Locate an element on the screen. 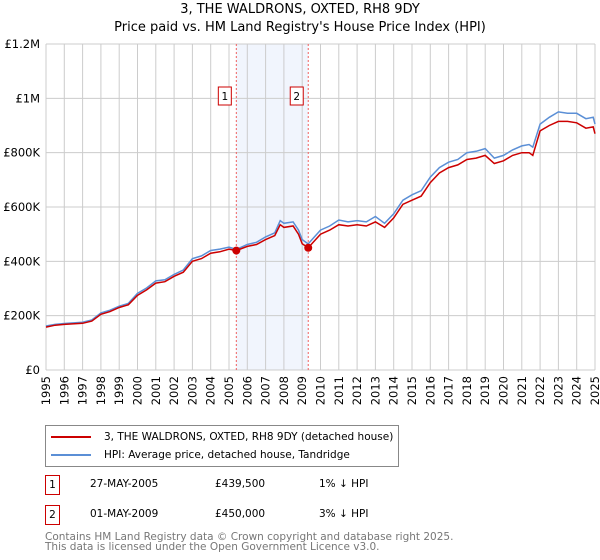  transaction-date: 27-MAY-2005 is located at coordinates (124, 484).